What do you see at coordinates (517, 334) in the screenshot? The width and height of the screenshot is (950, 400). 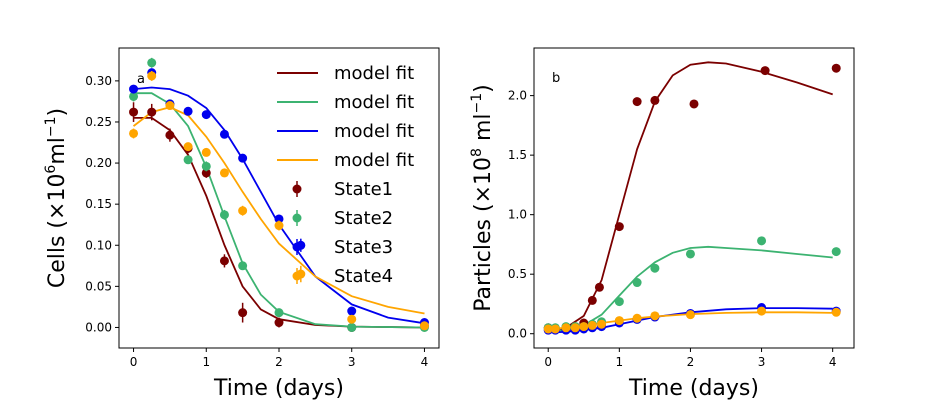 I see `y-tick-label: 0.0` at bounding box center [517, 334].